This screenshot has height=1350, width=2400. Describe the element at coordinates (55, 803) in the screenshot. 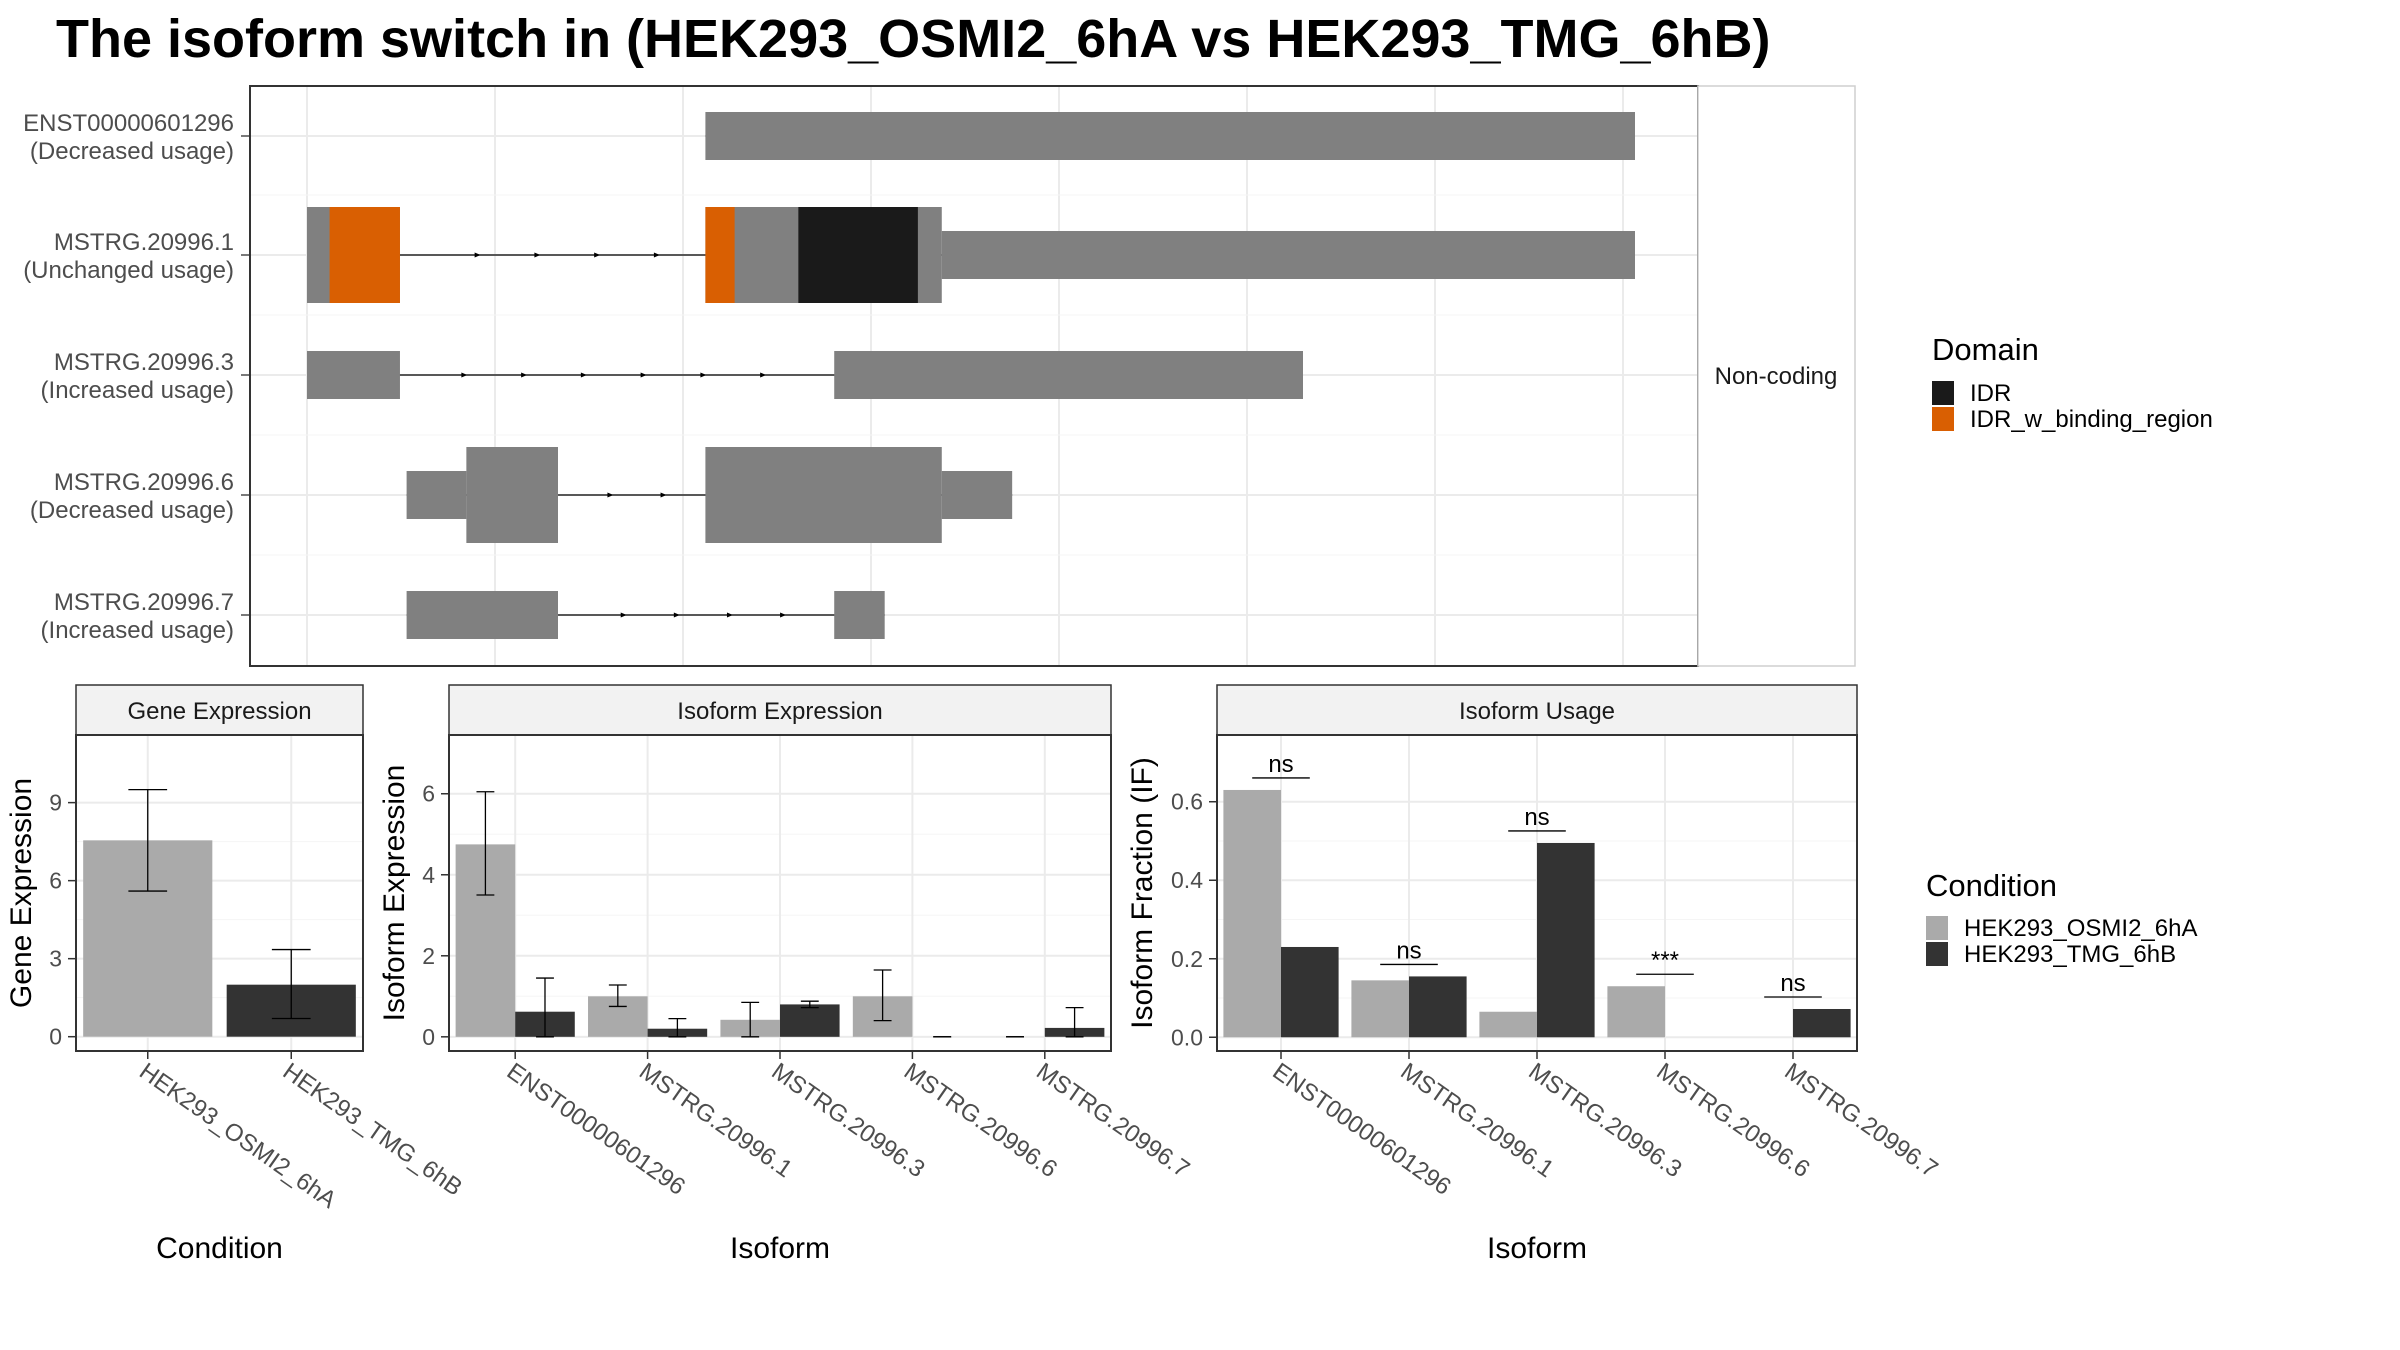

I see `y-tick-label: 9` at that location.